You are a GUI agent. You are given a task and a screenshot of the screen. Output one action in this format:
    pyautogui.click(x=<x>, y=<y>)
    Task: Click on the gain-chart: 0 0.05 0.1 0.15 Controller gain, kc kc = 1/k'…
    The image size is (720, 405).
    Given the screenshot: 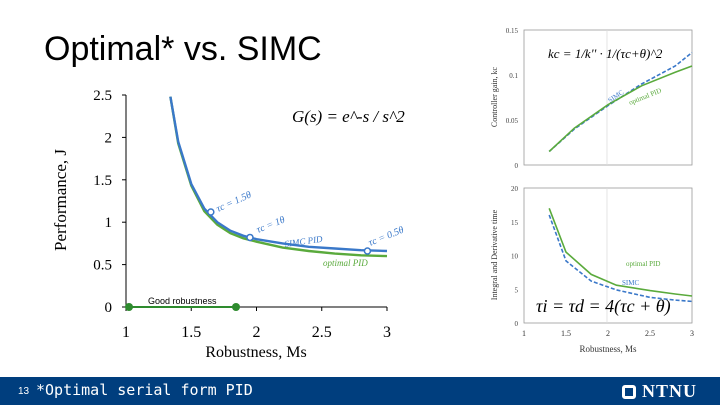 What is the action you would take?
    pyautogui.click(x=591, y=98)
    